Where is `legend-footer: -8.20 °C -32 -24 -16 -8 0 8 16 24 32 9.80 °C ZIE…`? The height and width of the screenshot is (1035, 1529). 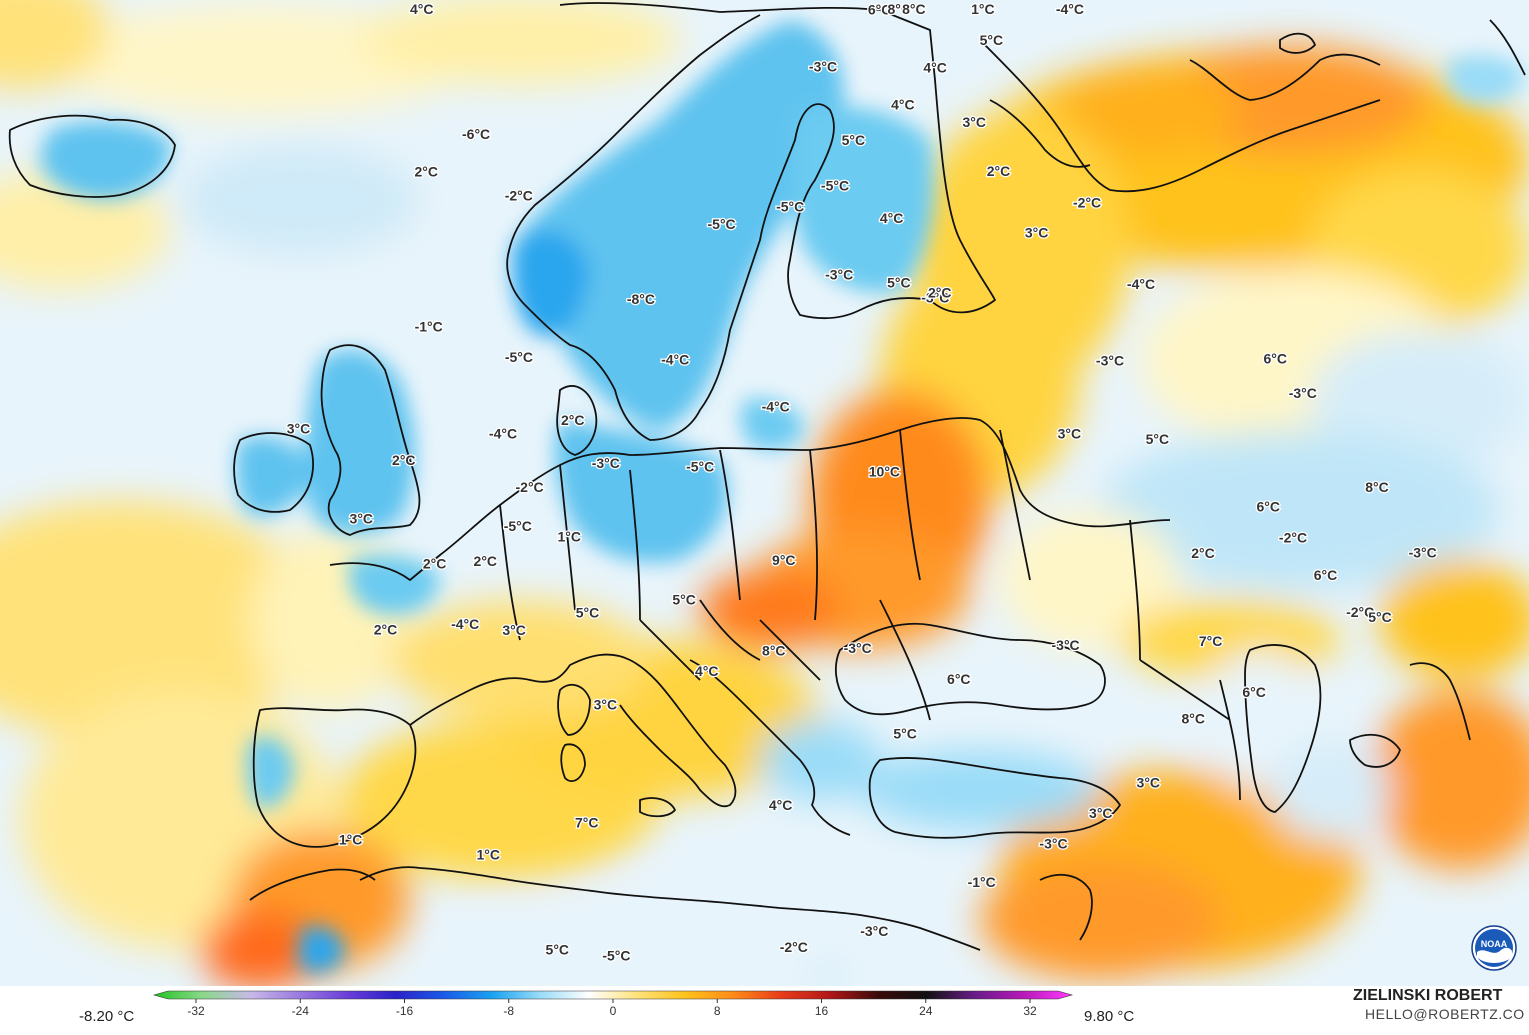 legend-footer: -8.20 °C -32 -24 -16 -8 0 8 16 24 32 9.80 °C ZIE… is located at coordinates (764, 1010).